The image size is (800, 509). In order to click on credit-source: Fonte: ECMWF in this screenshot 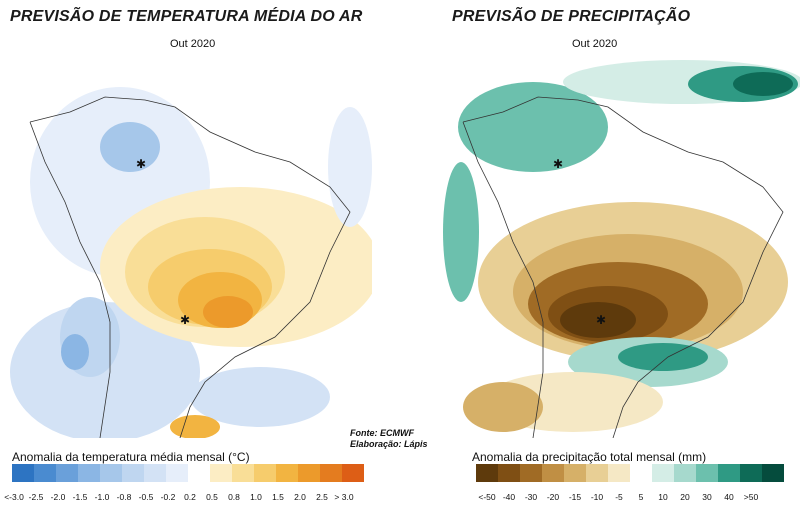, I will do `click(382, 433)`.